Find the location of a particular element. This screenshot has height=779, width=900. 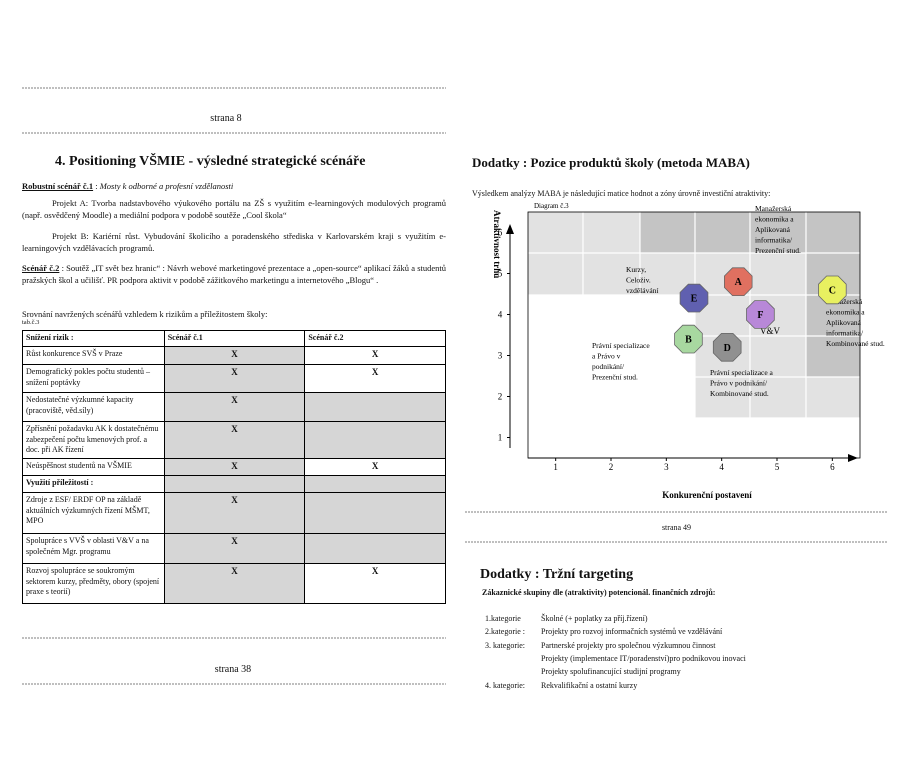

y-tick-label: 3 is located at coordinates (500, 356).